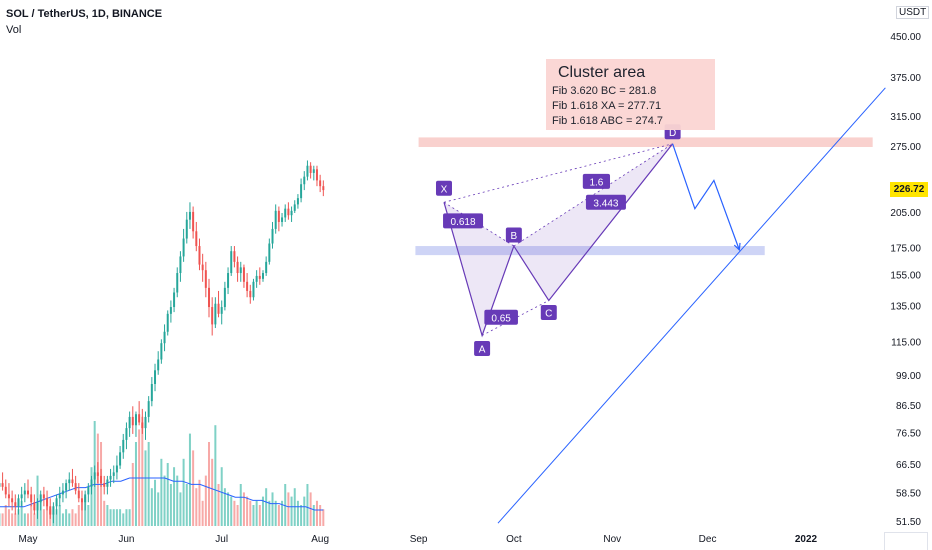 The width and height of the screenshot is (932, 550). I want to click on volume-legend: Vol, so click(14, 30).